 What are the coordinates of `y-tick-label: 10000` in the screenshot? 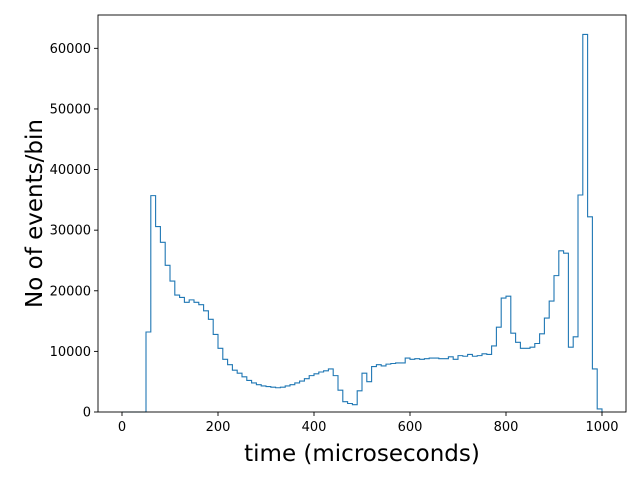 It's located at (70, 352).